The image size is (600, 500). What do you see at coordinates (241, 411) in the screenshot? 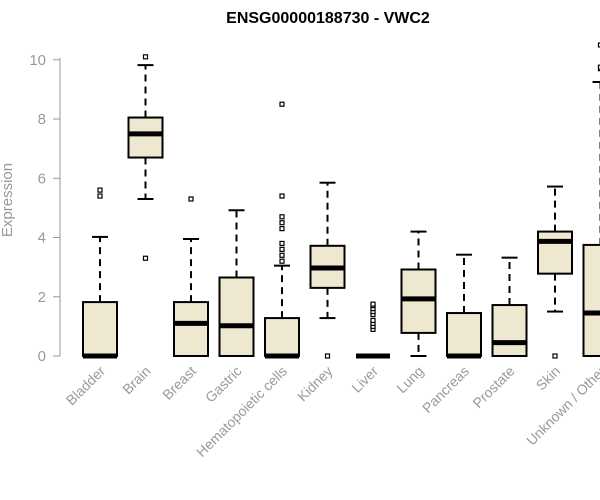
I see `x-tick-label: Hematopoietic cells` at bounding box center [241, 411].